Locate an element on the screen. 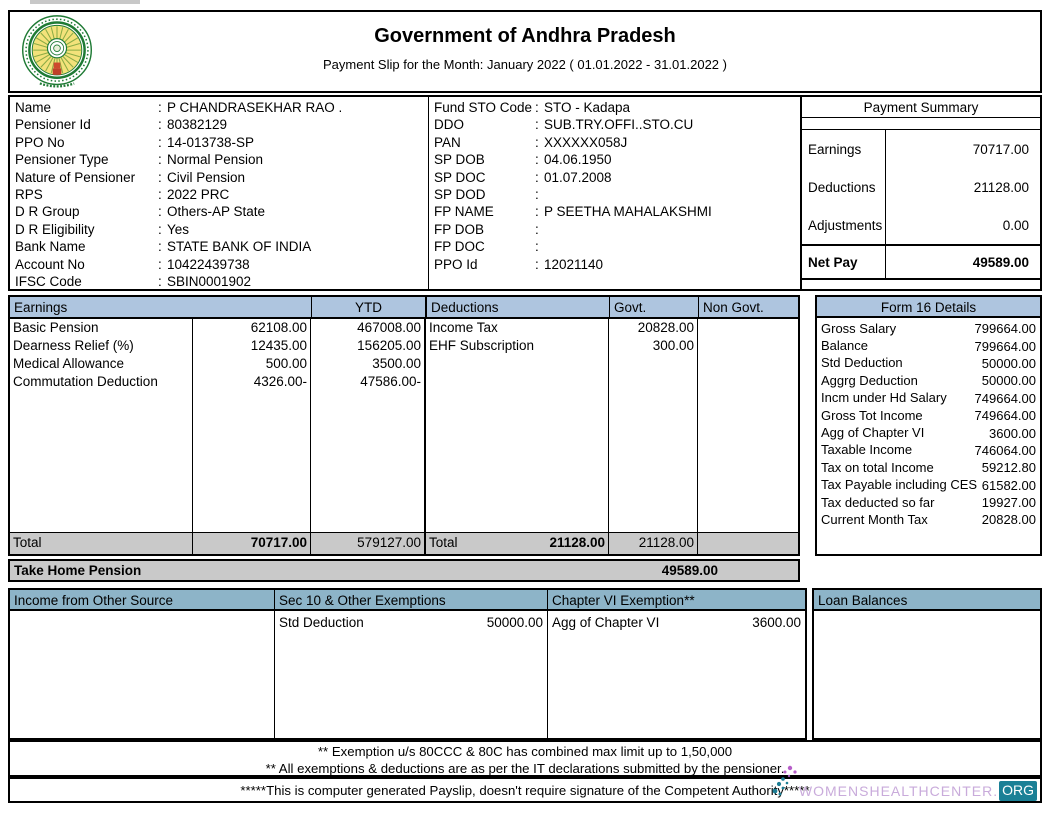  earnings-total-ytd: 579127.00 is located at coordinates (367, 543).